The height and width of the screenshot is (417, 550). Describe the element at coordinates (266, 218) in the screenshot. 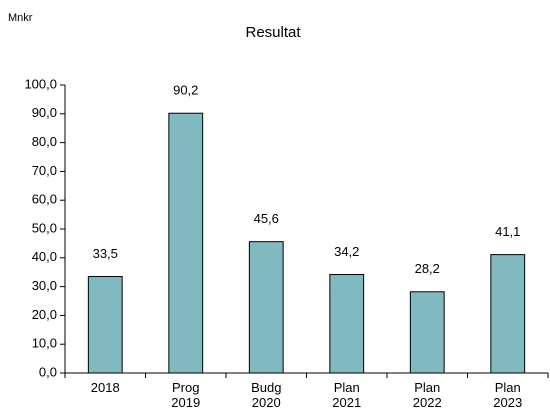

I see `value-label: 45,6` at that location.